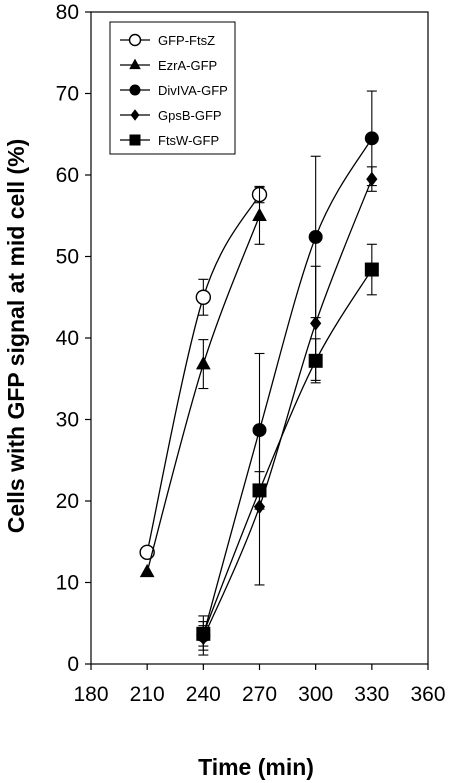 This screenshot has width=466, height=783. I want to click on legend-item: FtsW-GFP, so click(169, 140).